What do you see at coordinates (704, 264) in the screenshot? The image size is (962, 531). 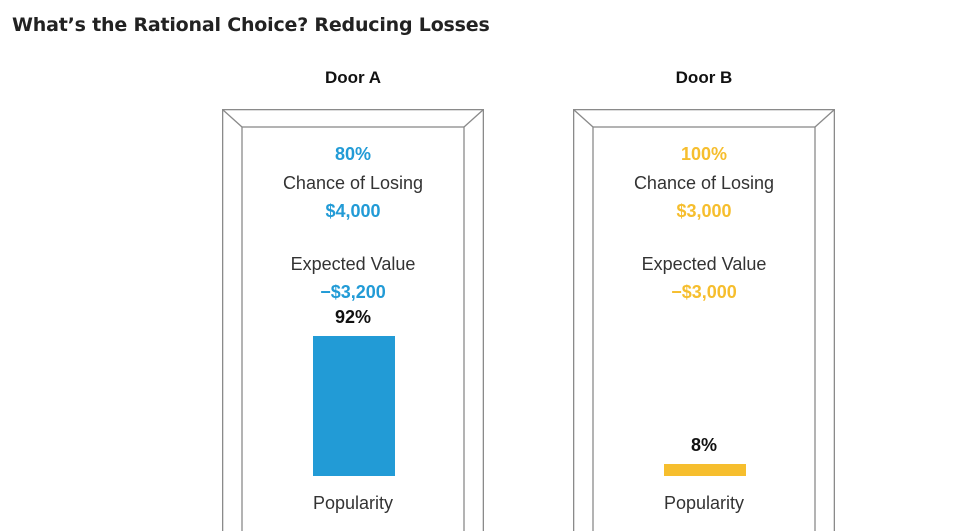 I see `door-b-ev-label: Expected Value` at bounding box center [704, 264].